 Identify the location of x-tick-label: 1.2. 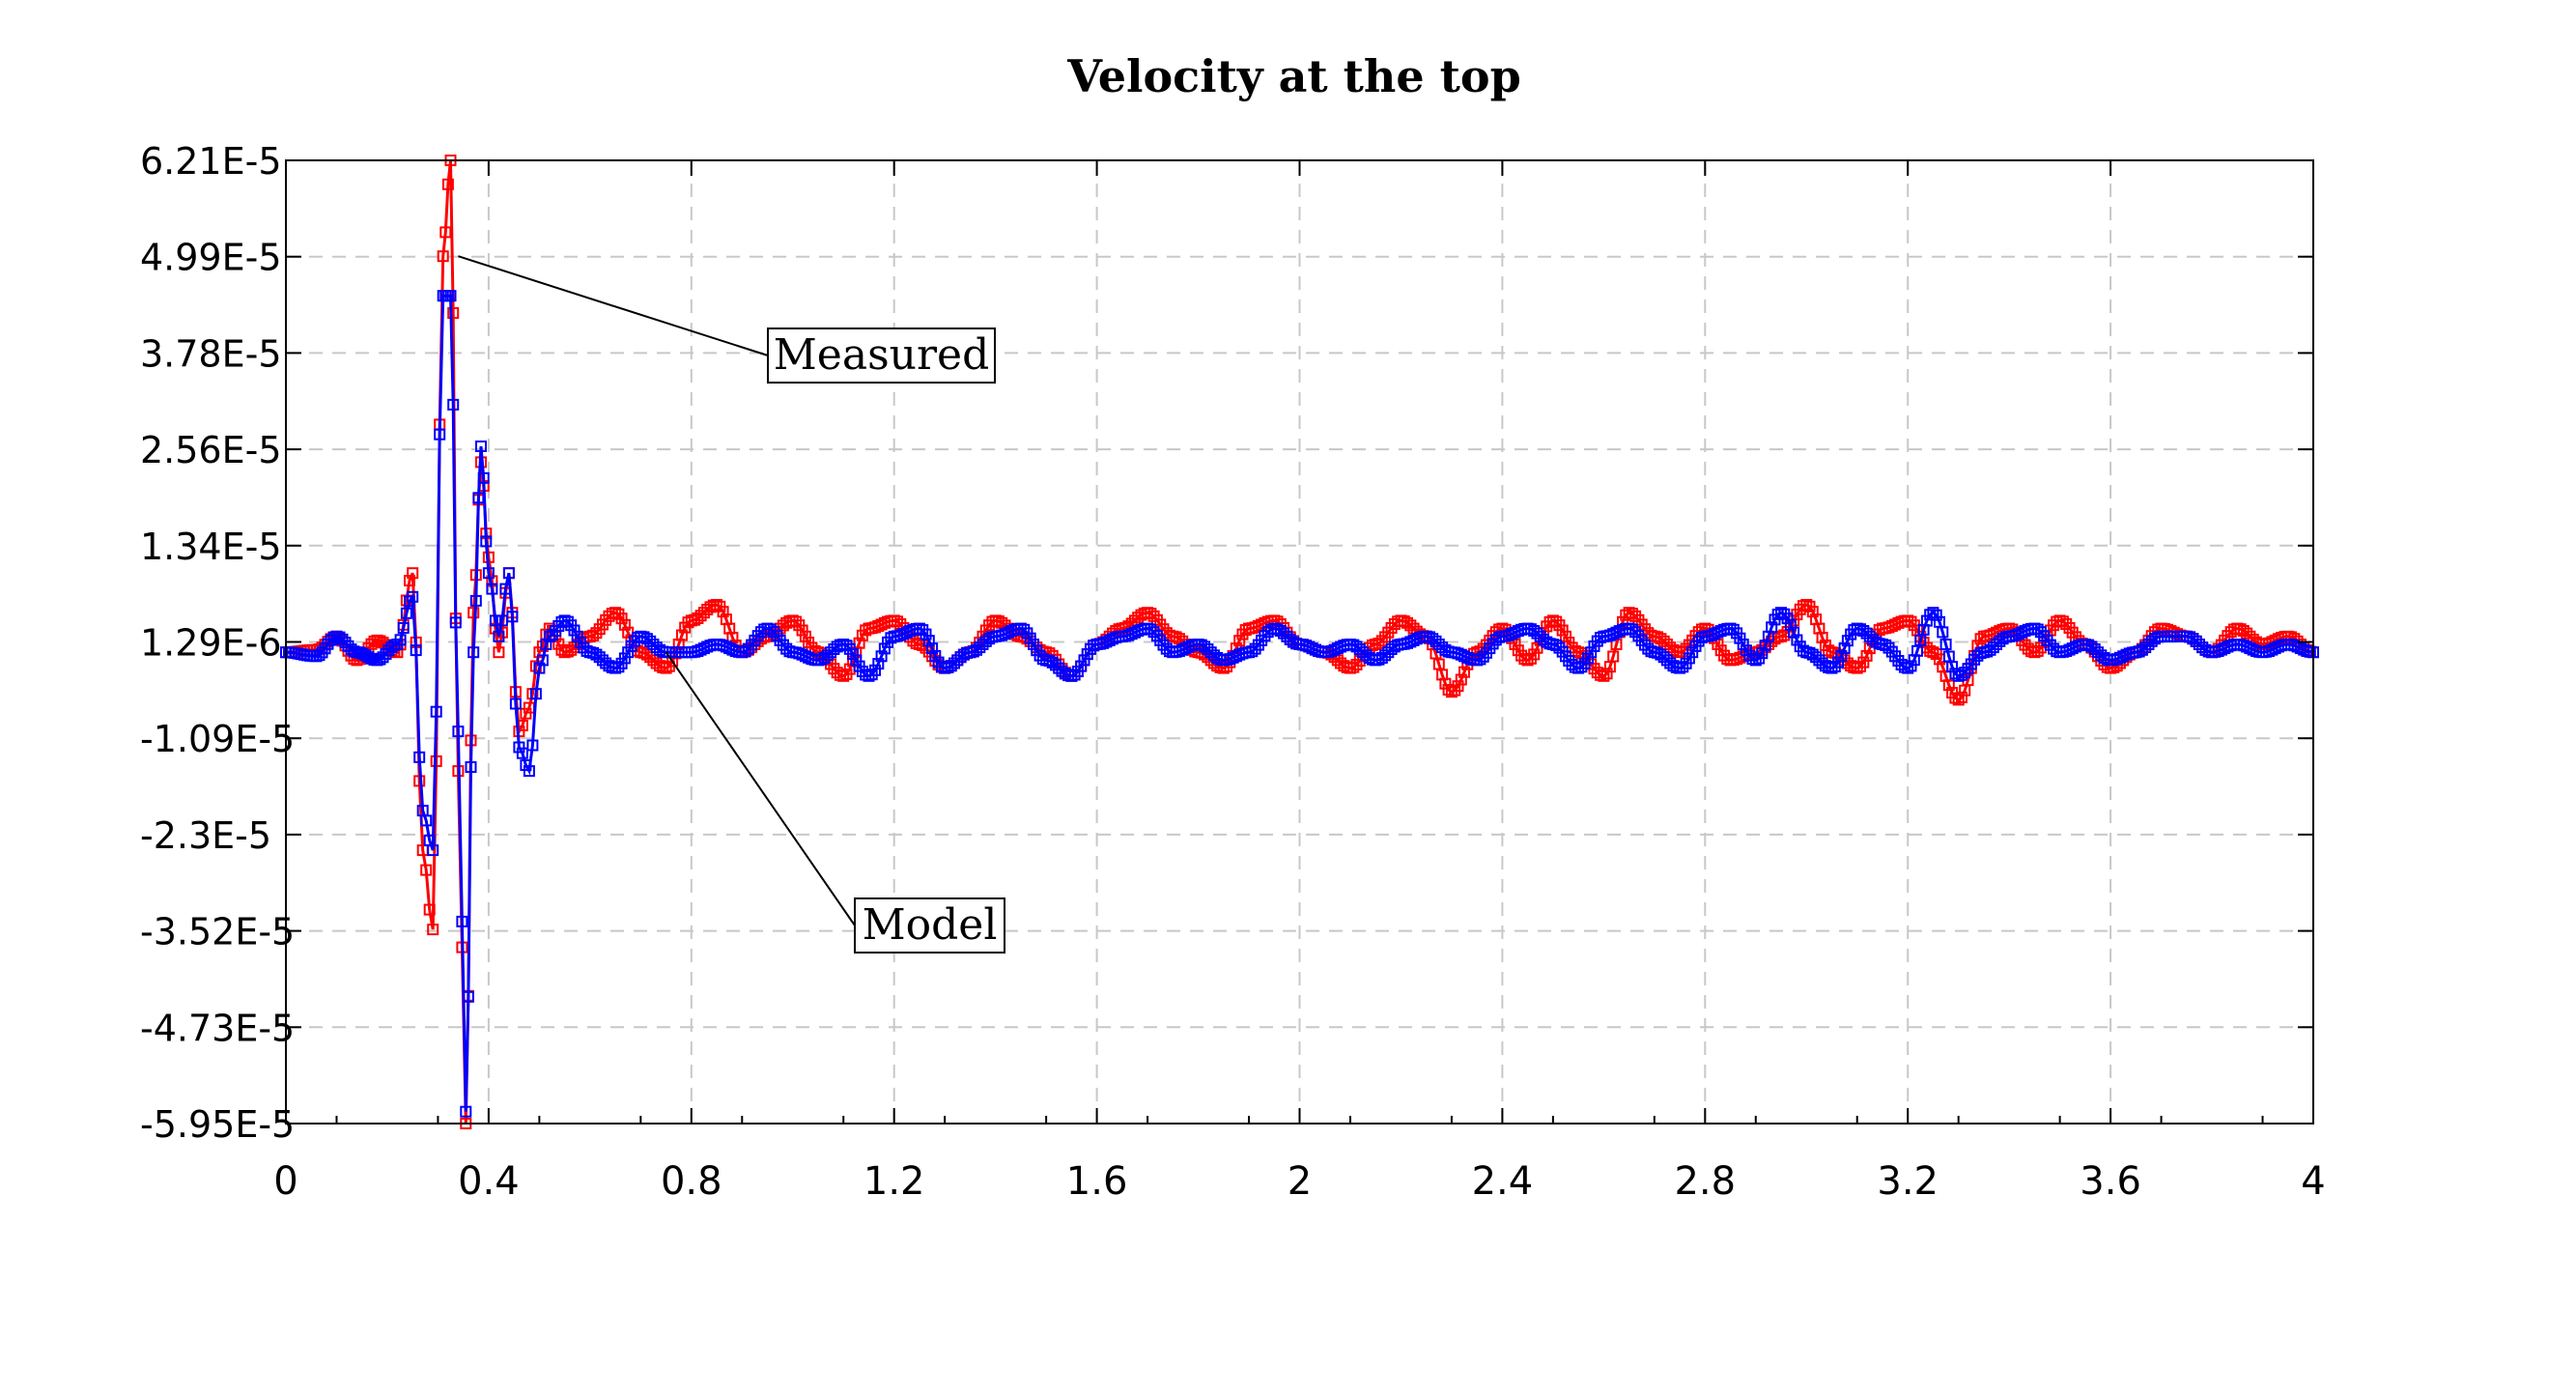
(894, 1181).